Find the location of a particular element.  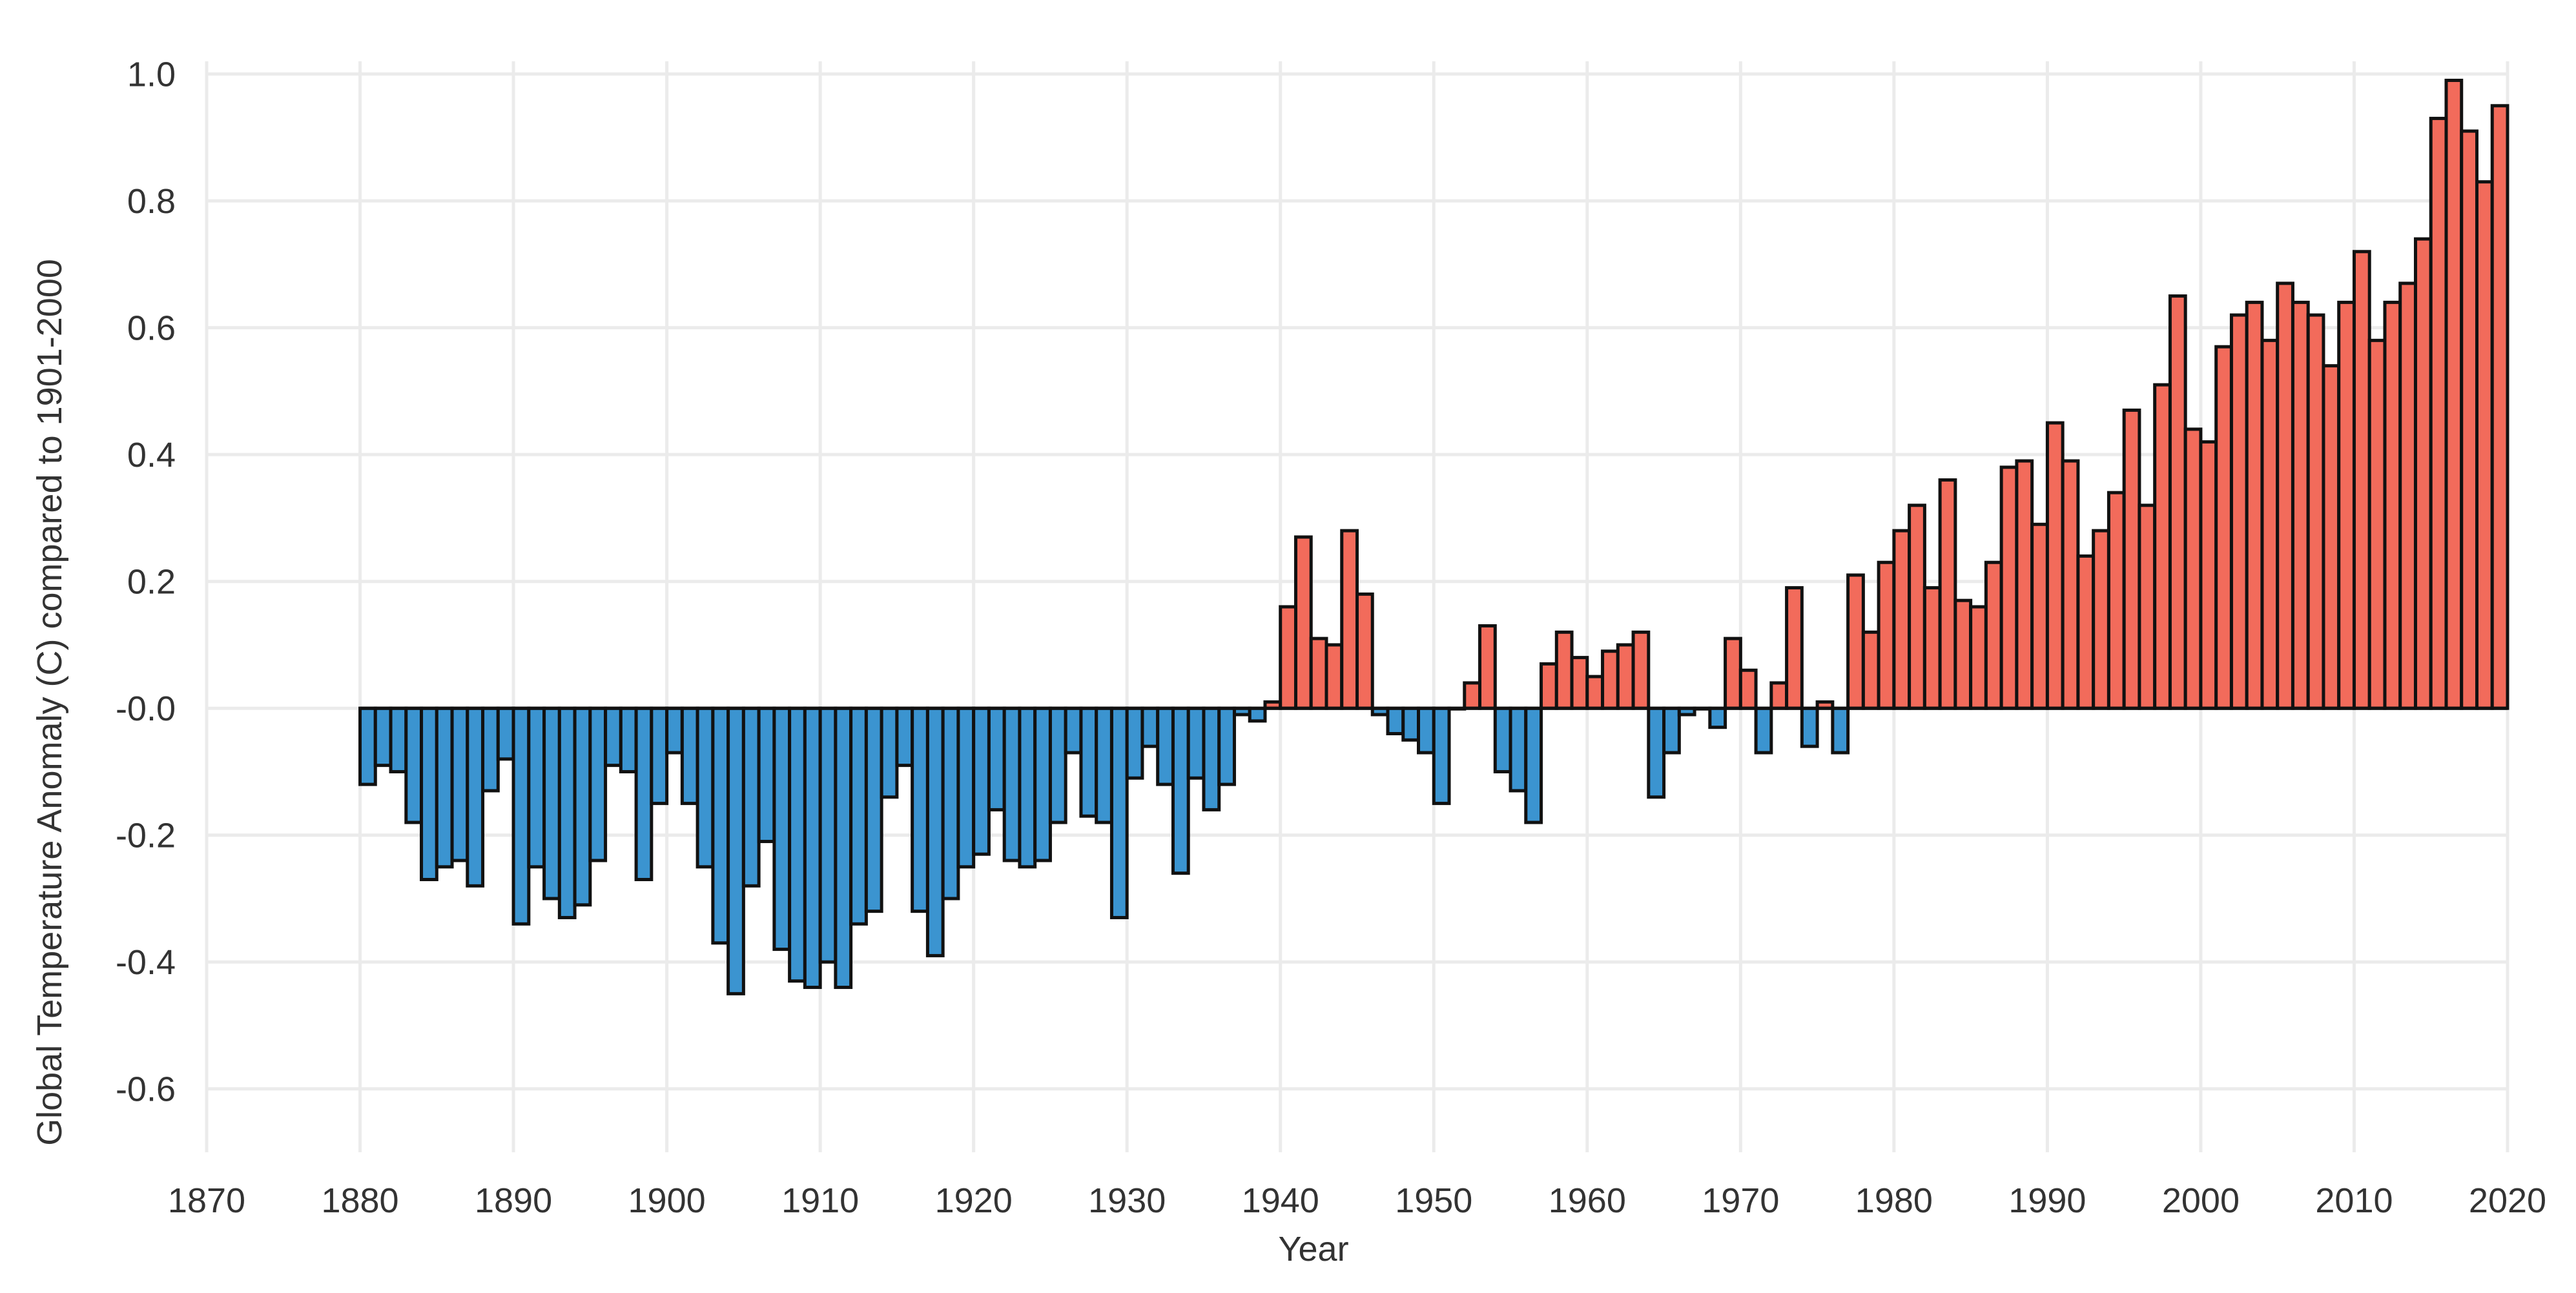

bar-1901 is located at coordinates (689, 756).